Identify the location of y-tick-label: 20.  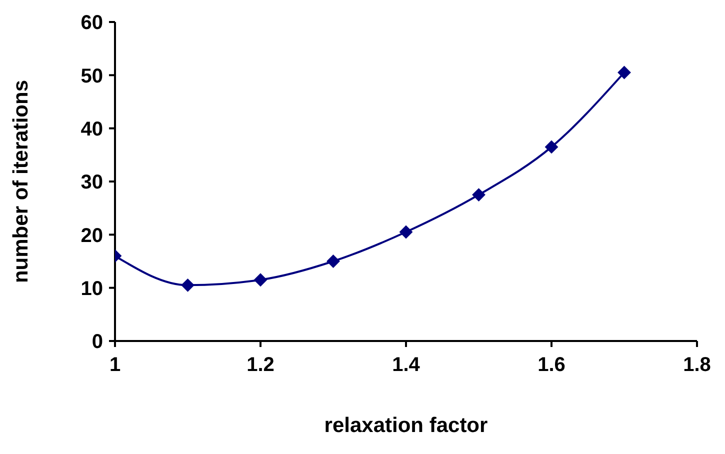
(91, 235).